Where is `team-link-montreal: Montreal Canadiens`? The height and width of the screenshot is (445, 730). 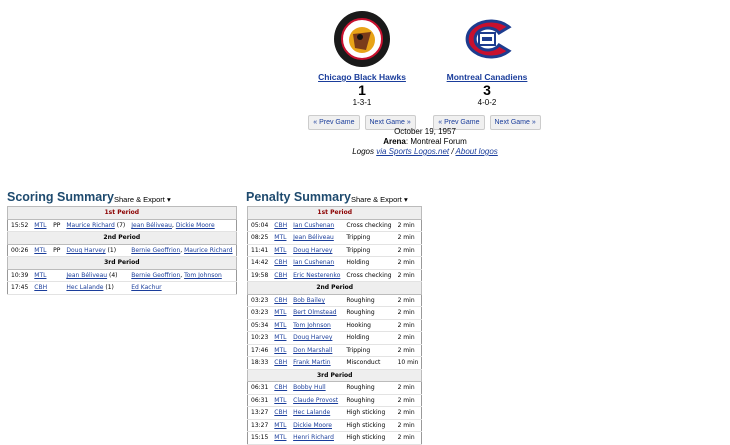
team-link-montreal: Montreal Canadiens is located at coordinates (487, 77).